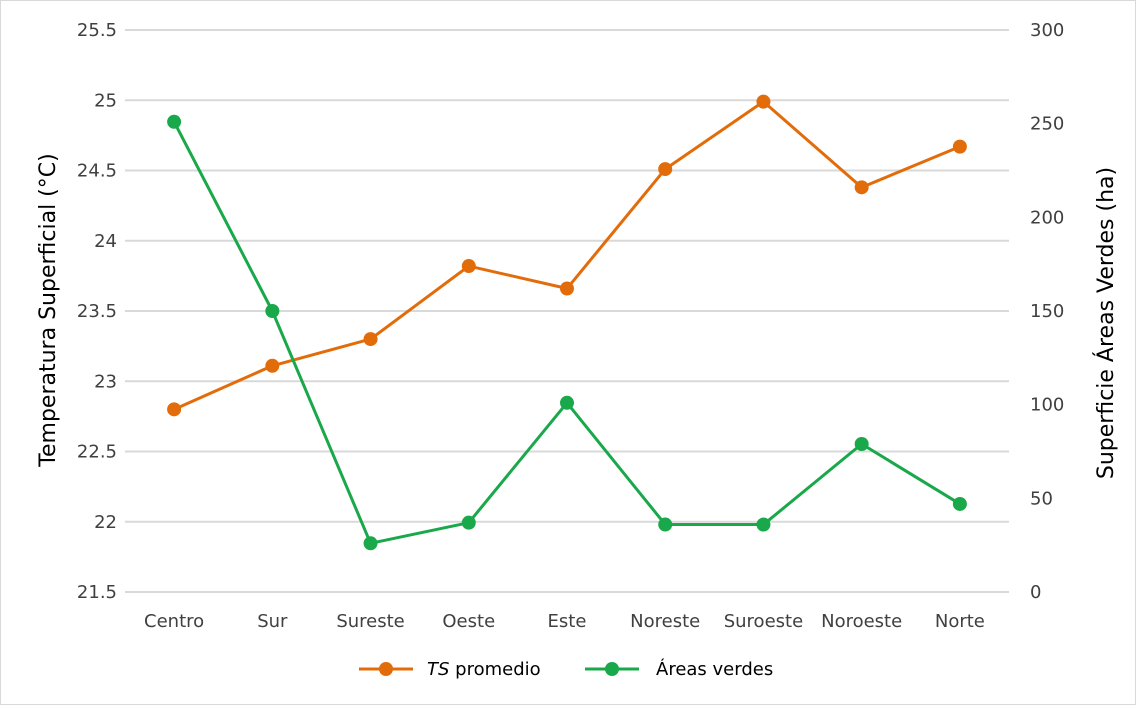  What do you see at coordinates (105, 241) in the screenshot?
I see `left-tick-label: 24` at bounding box center [105, 241].